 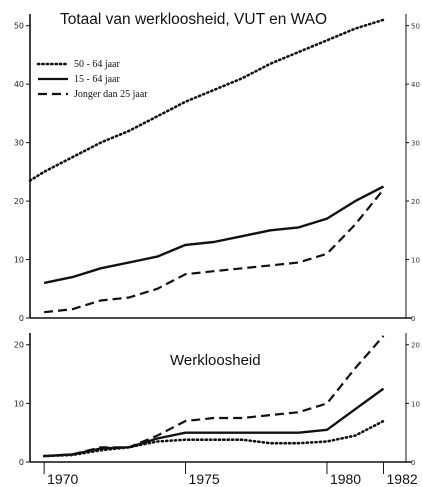 What do you see at coordinates (230, 474) in the screenshot?
I see `bottom-panel-x-ticks: 1970 1975 1980 1982` at bounding box center [230, 474].